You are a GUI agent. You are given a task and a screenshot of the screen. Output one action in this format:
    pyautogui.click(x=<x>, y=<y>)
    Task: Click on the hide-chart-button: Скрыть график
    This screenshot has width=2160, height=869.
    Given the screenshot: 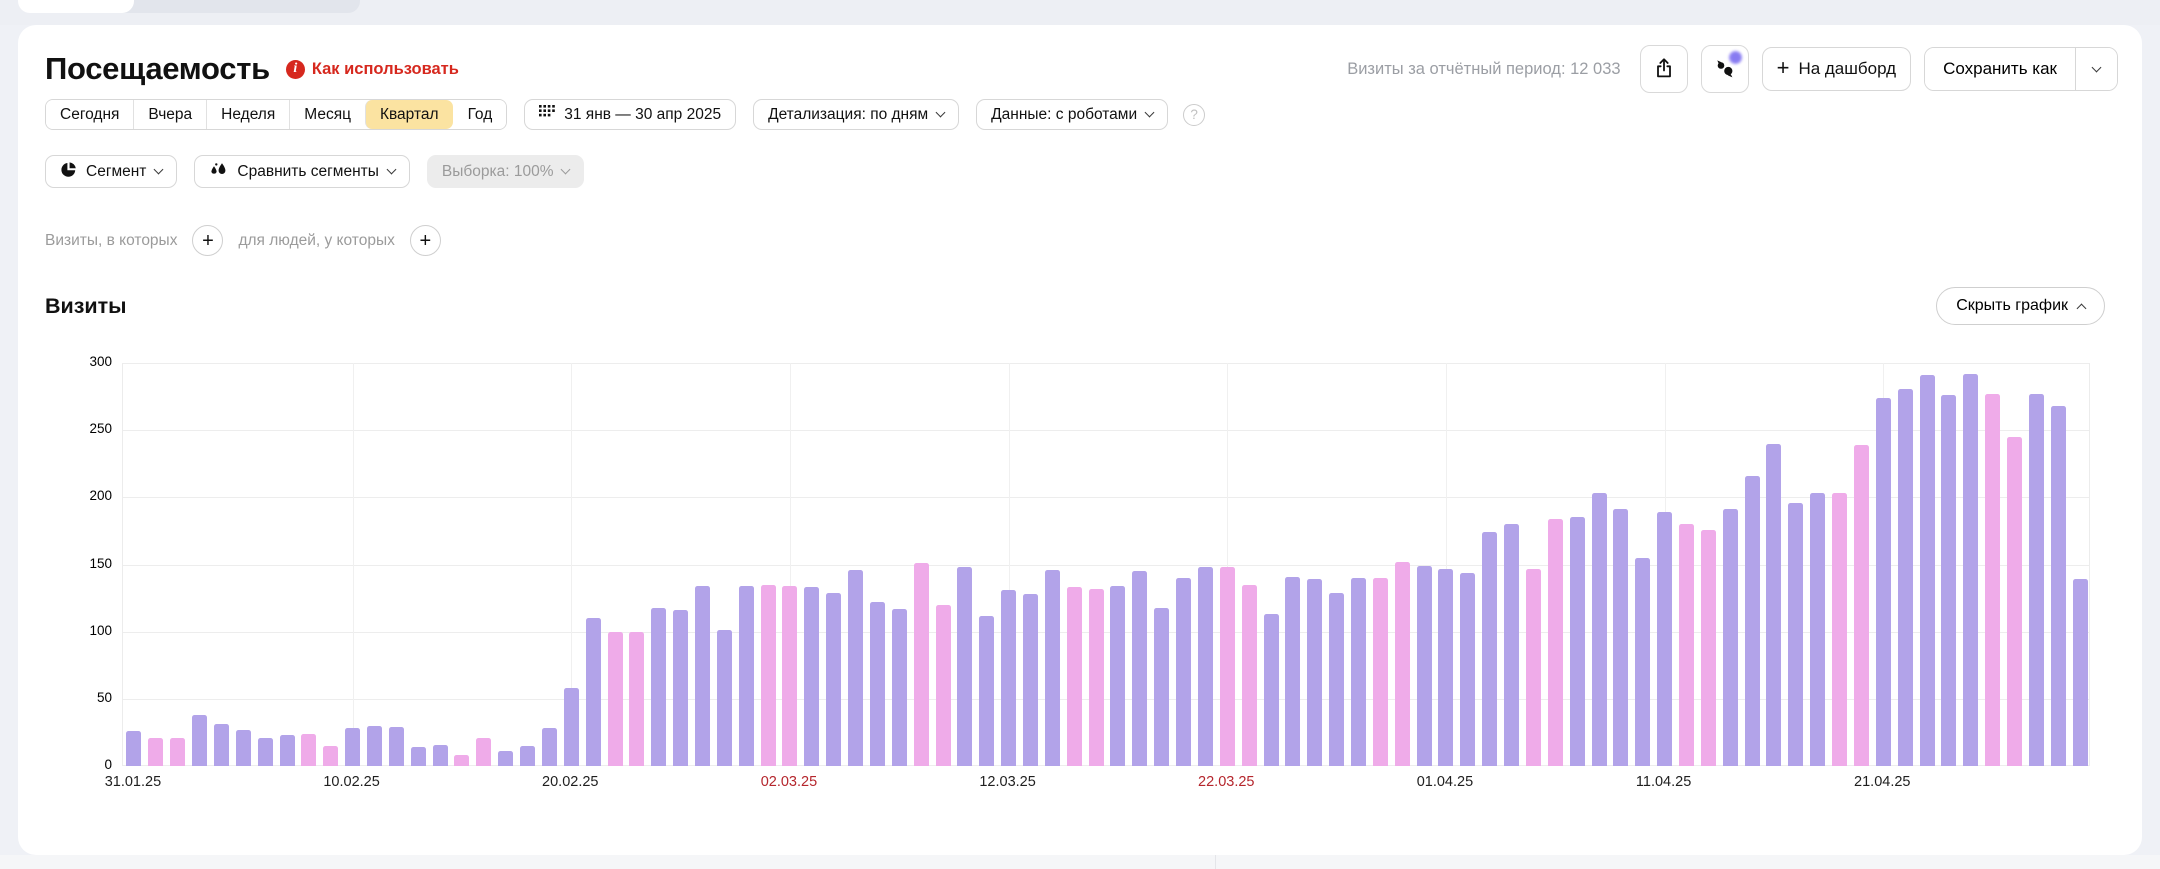 What is the action you would take?
    pyautogui.click(x=2020, y=306)
    